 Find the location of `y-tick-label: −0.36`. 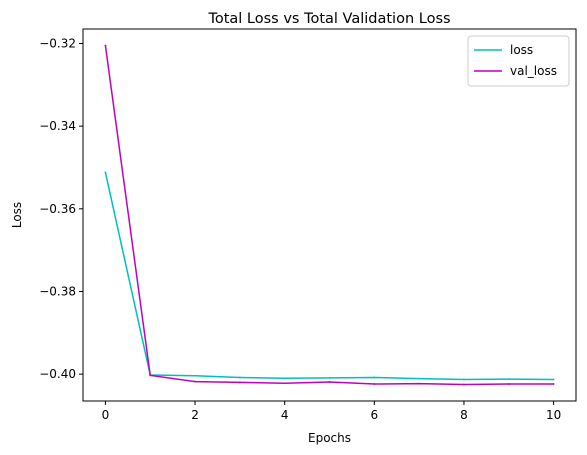

y-tick-label: −0.36 is located at coordinates (57, 209).